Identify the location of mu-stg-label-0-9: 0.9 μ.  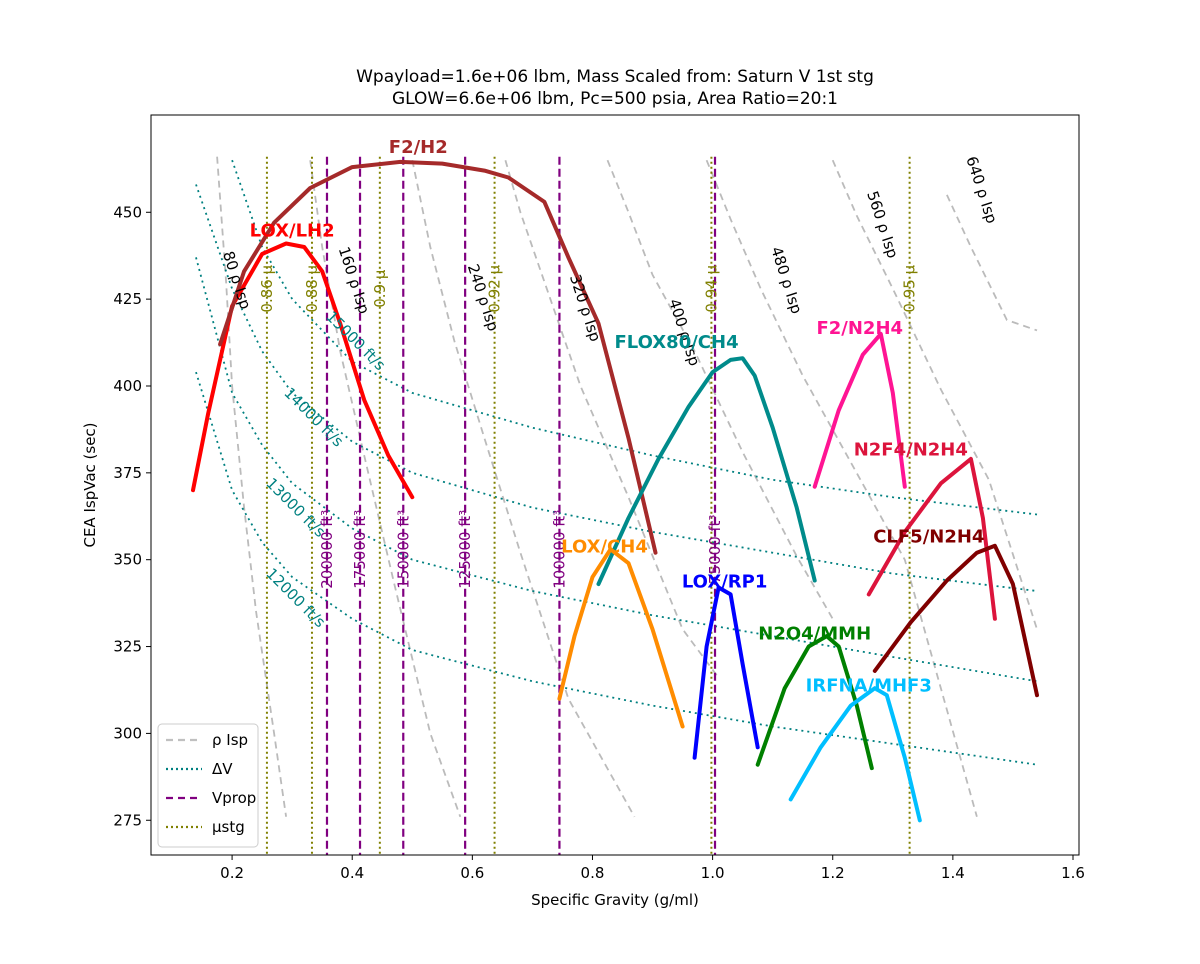
(380, 288).